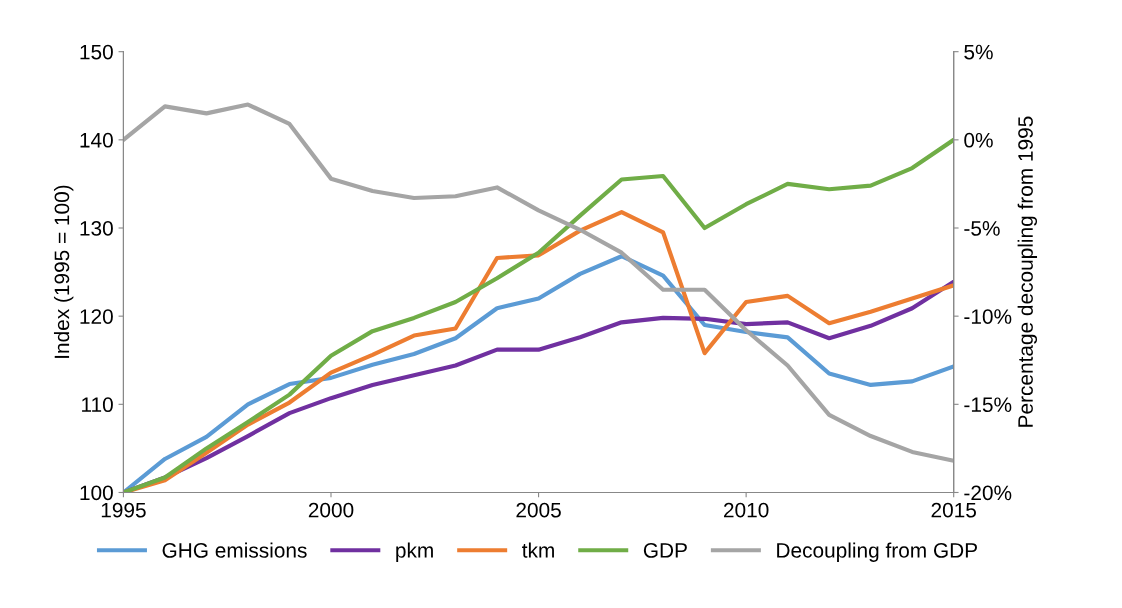 The height and width of the screenshot is (608, 1122). What do you see at coordinates (665, 550) in the screenshot?
I see `legend-label: GDP` at bounding box center [665, 550].